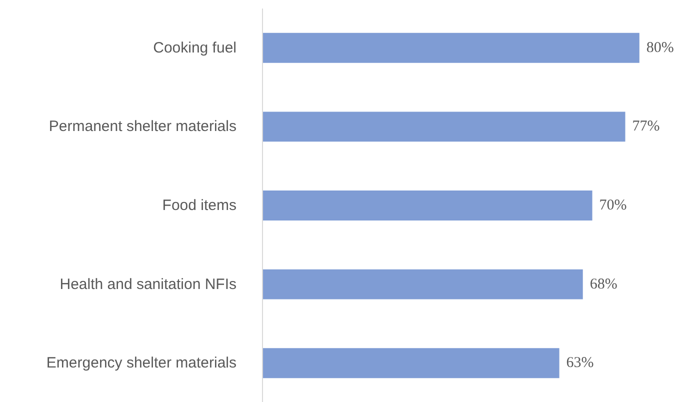  Describe the element at coordinates (613, 206) in the screenshot. I see `data-label: 70%` at that location.